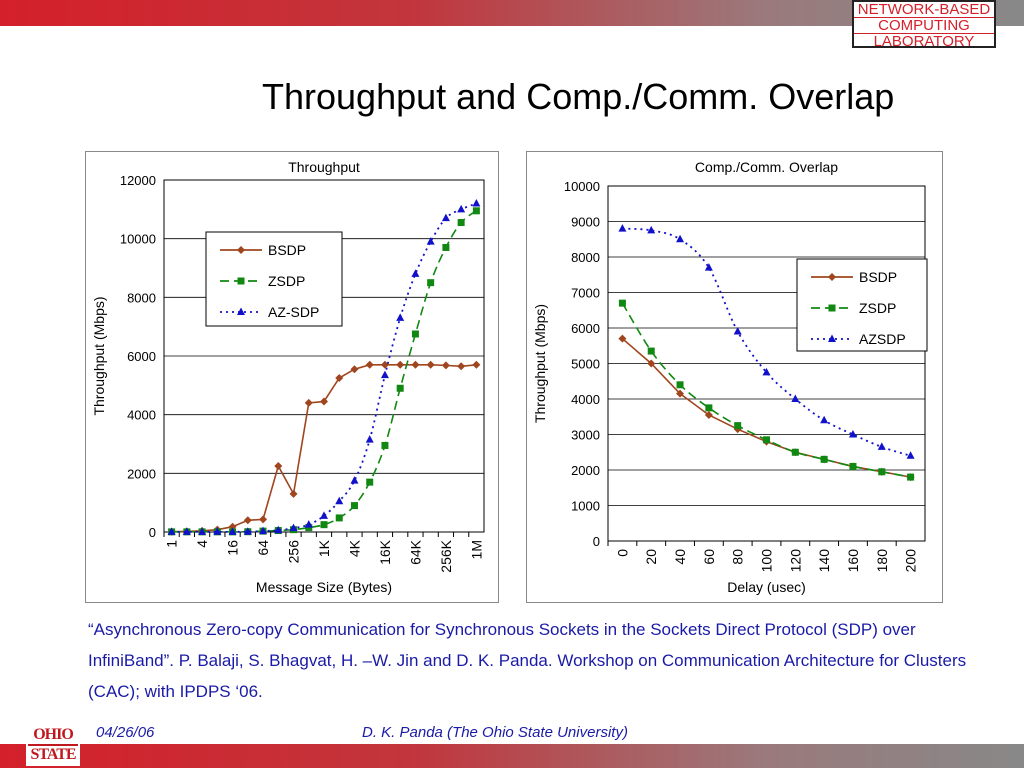 The image size is (1024, 768). What do you see at coordinates (53, 734) in the screenshot?
I see `osu-logo-line-1: OHIO` at bounding box center [53, 734].